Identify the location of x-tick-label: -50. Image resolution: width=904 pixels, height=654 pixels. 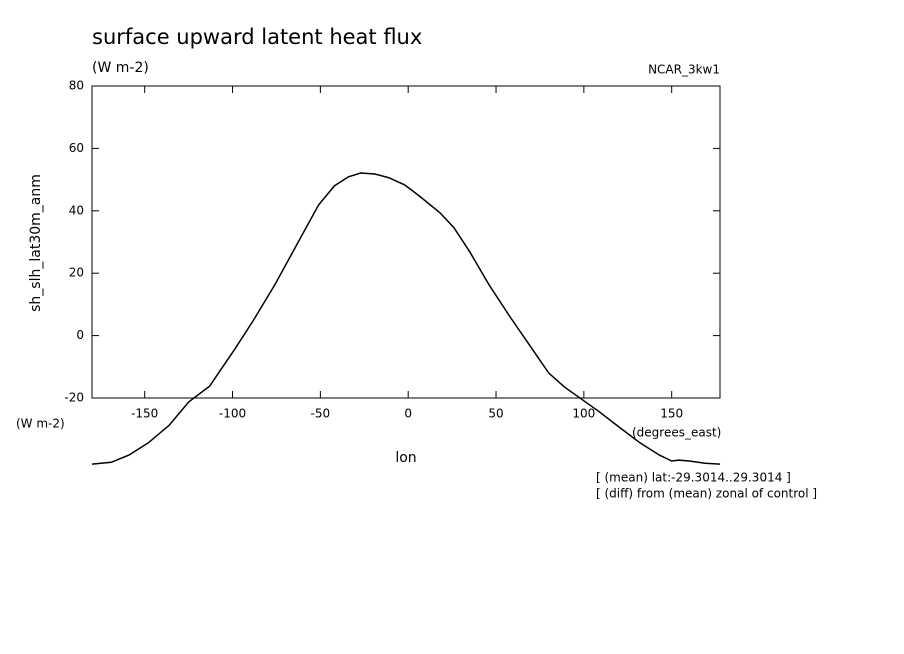
(321, 414).